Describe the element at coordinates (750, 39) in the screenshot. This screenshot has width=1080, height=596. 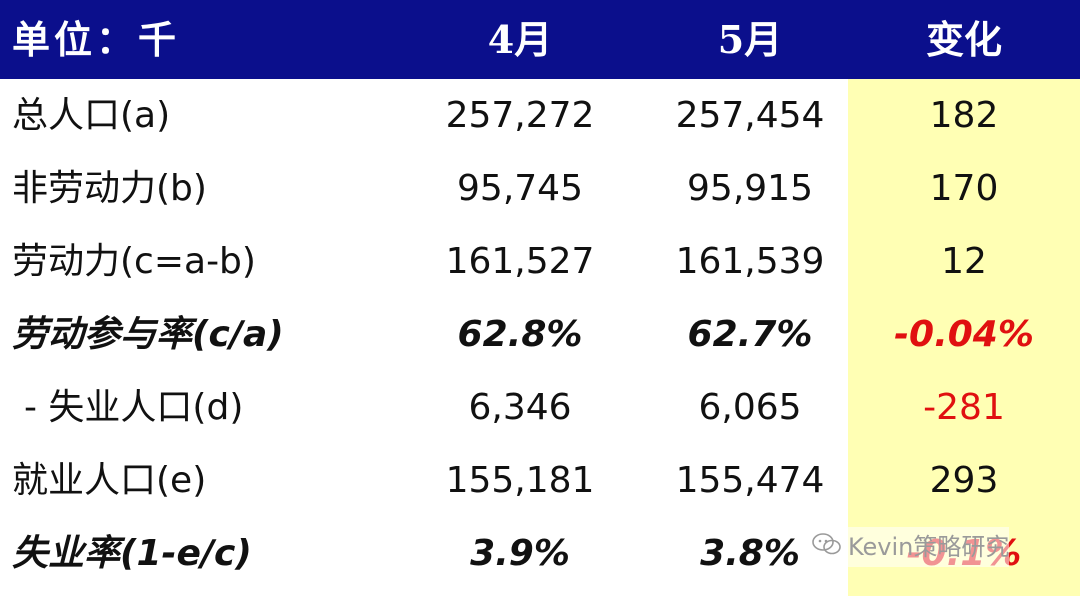
I see `column-header-may: 5月` at that location.